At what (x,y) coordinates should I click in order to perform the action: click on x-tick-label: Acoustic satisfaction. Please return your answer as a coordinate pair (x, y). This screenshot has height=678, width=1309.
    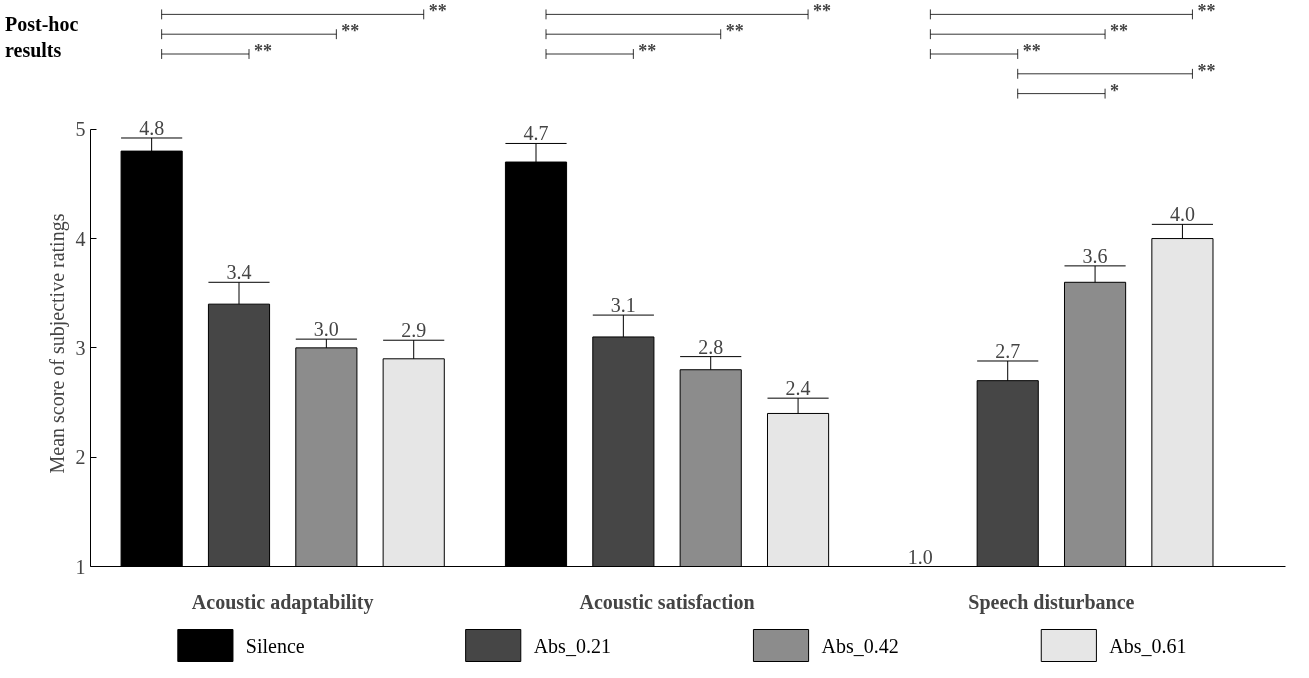
    Looking at the image, I should click on (667, 601).